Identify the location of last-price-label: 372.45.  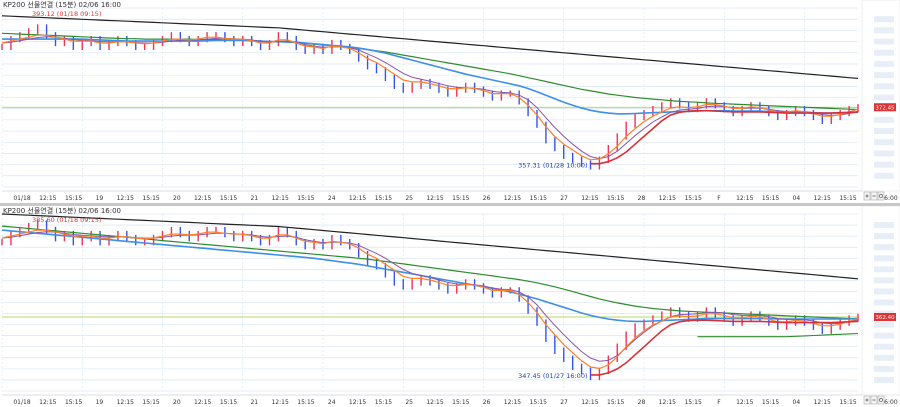
(885, 108).